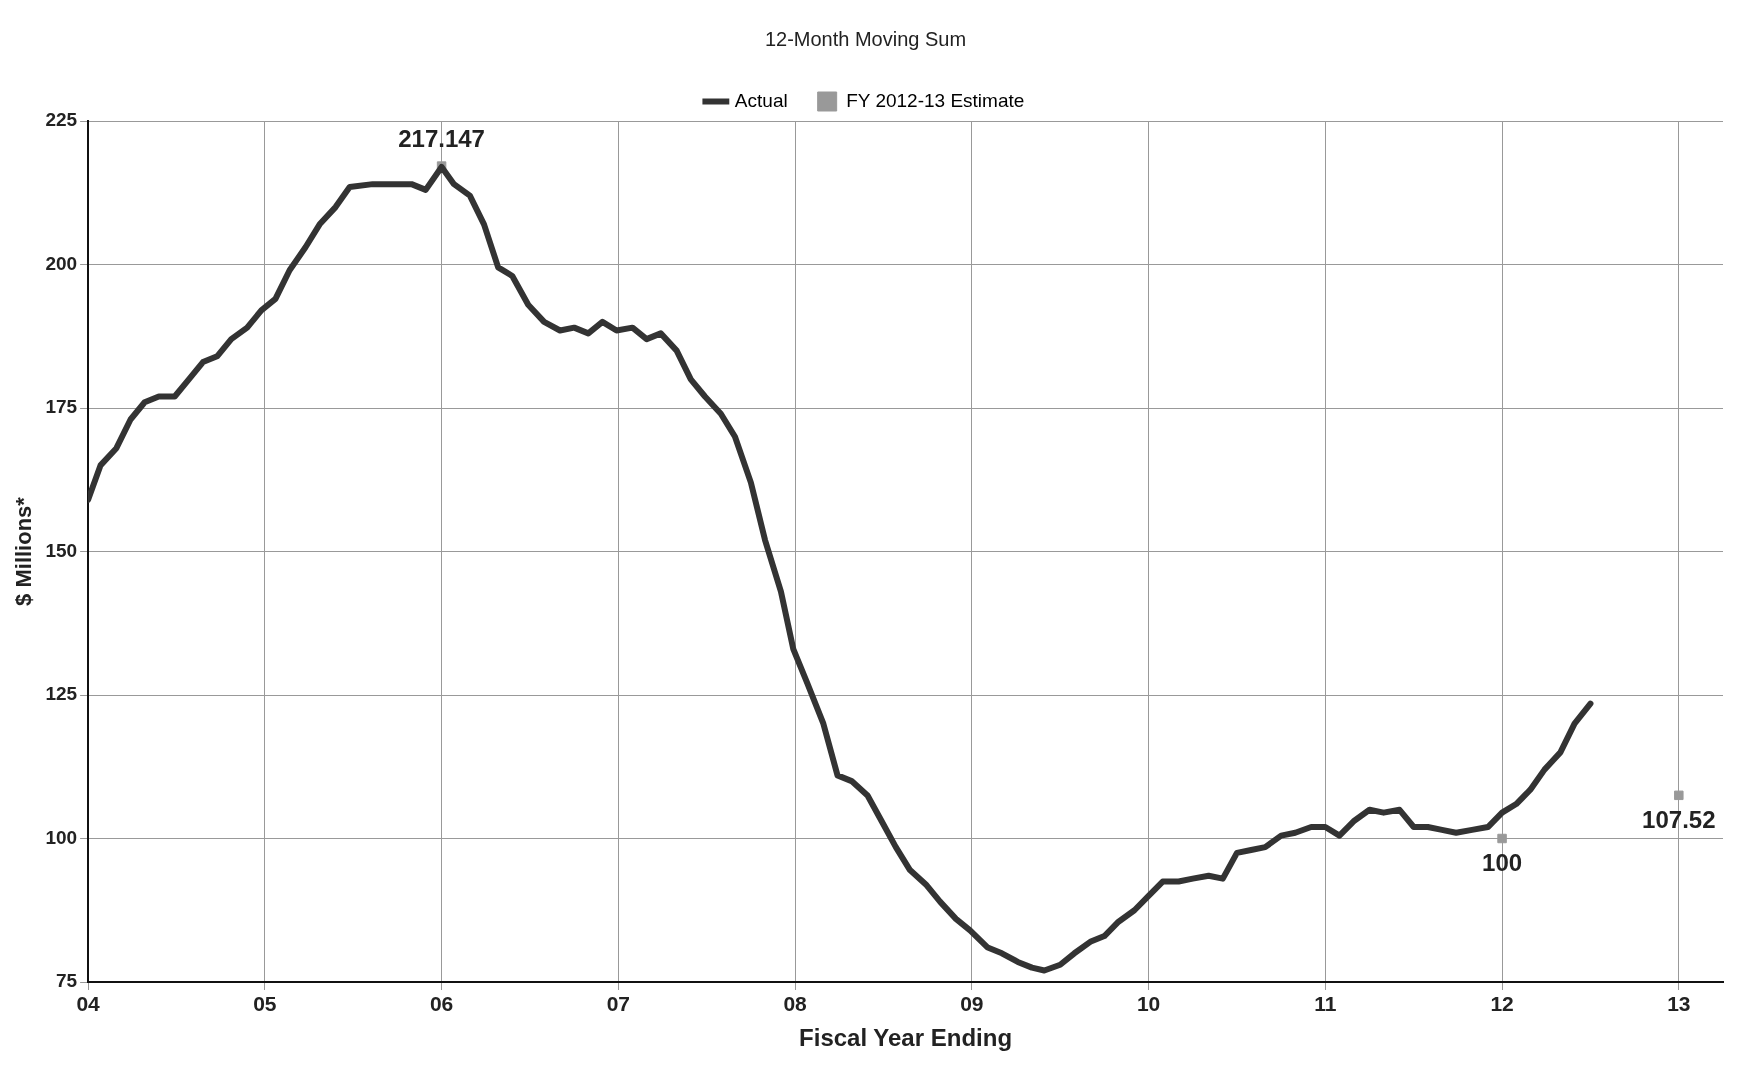 This screenshot has height=1076, width=1757. I want to click on y-tick-label: 150, so click(61, 550).